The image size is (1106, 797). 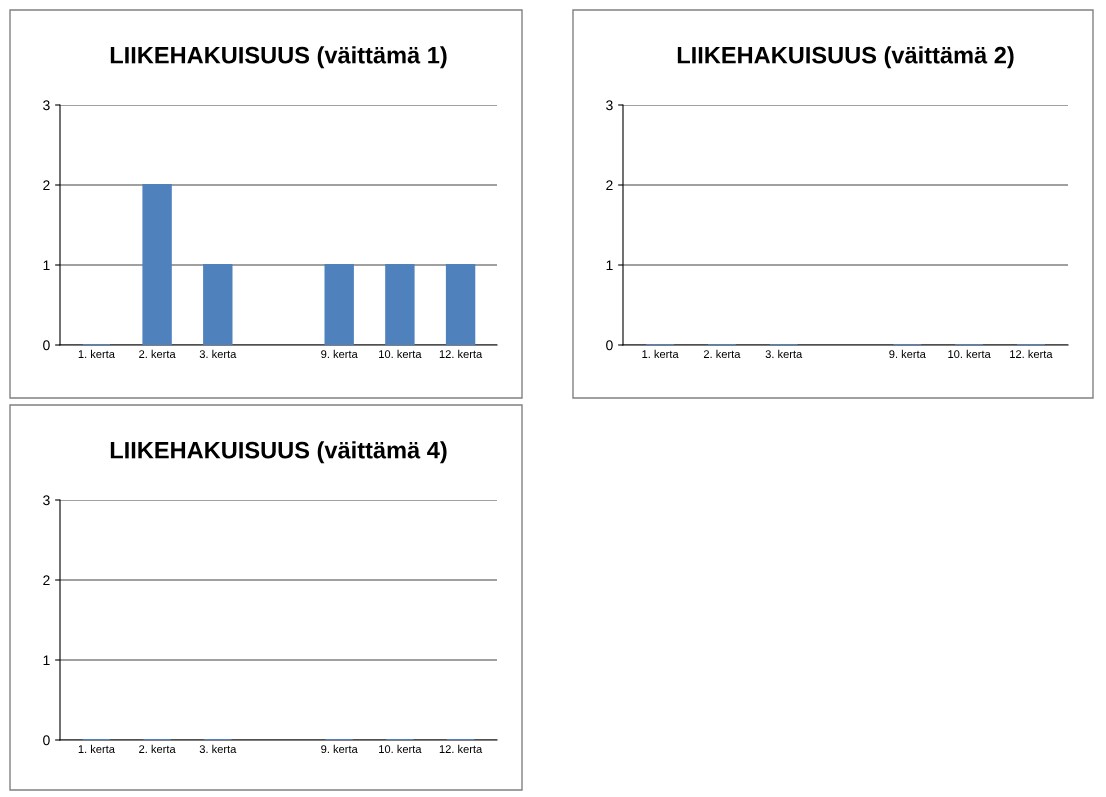 What do you see at coordinates (278, 57) in the screenshot?
I see `chart-title: LIIKEHAKUISUUS (väittämä 1)` at bounding box center [278, 57].